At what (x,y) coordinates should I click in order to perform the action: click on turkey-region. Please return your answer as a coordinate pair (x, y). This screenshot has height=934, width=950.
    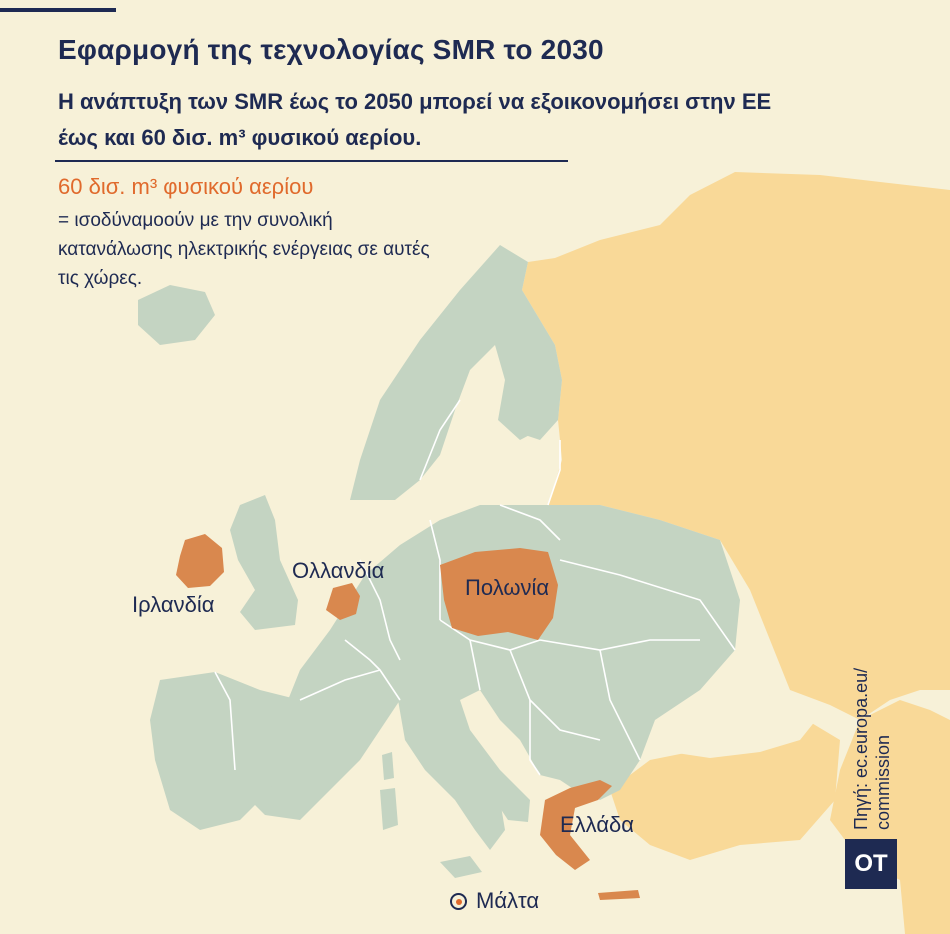
    Looking at the image, I should click on (725, 791).